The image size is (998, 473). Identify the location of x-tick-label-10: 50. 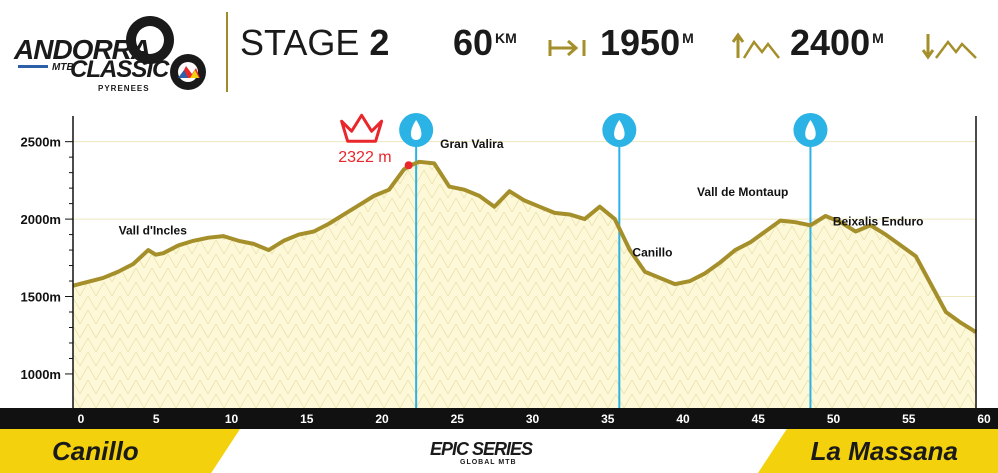
(834, 419).